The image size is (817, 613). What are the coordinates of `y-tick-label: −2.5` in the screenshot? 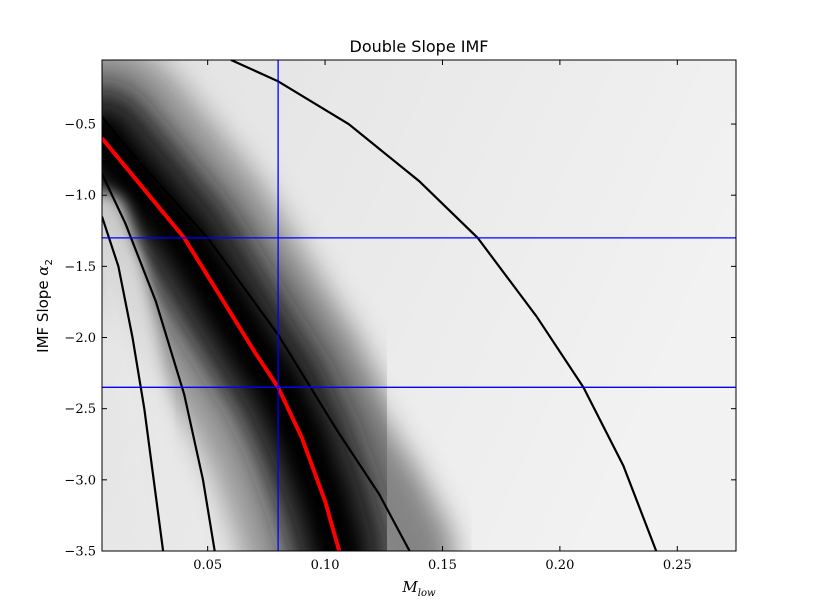 It's located at (80, 409).